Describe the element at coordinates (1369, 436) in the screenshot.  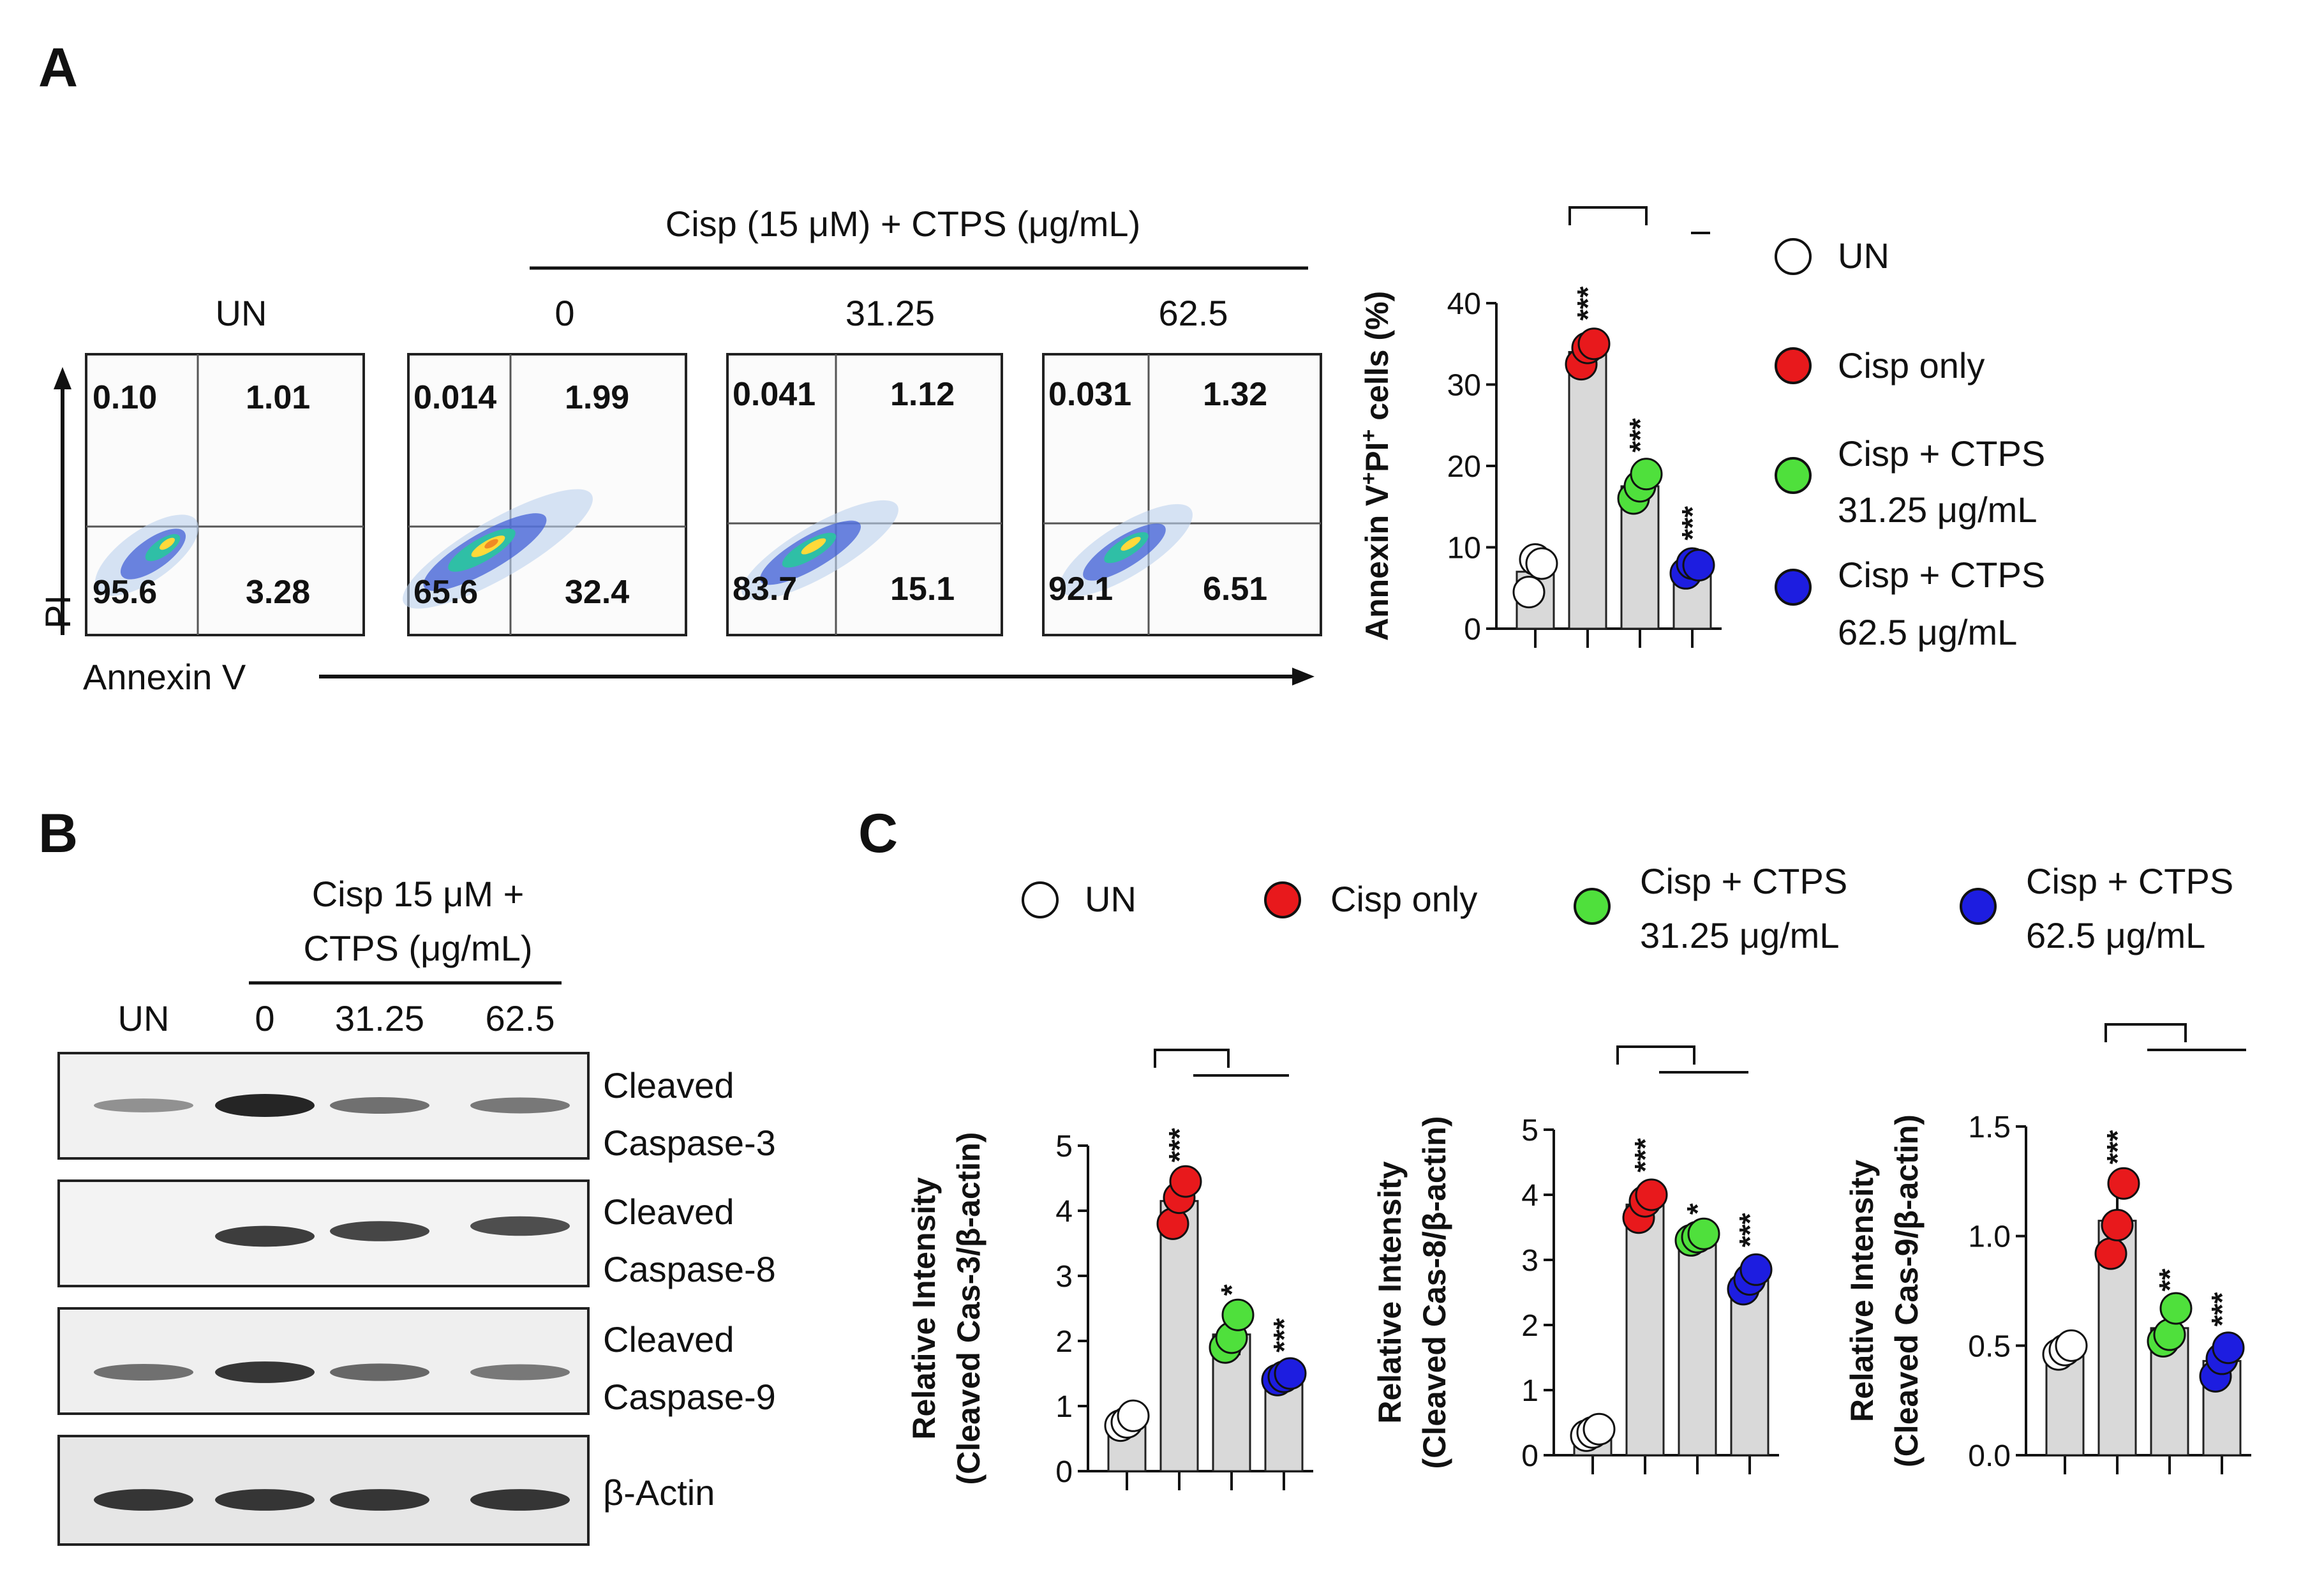
I see `y-label-superscript: +` at that location.